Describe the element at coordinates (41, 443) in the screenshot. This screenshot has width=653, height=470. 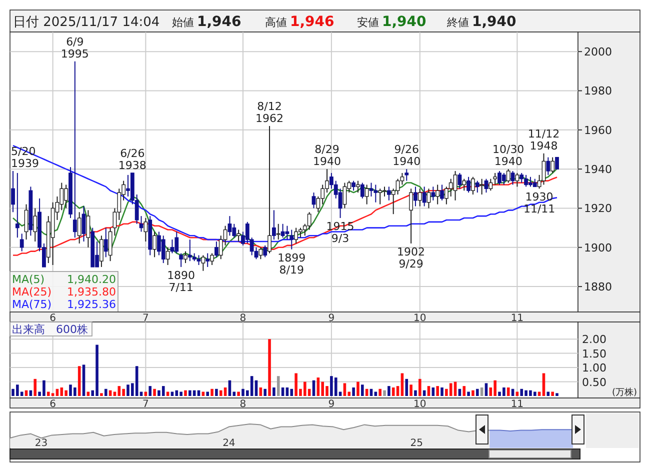
I see `x-tick-label: 23` at that location.